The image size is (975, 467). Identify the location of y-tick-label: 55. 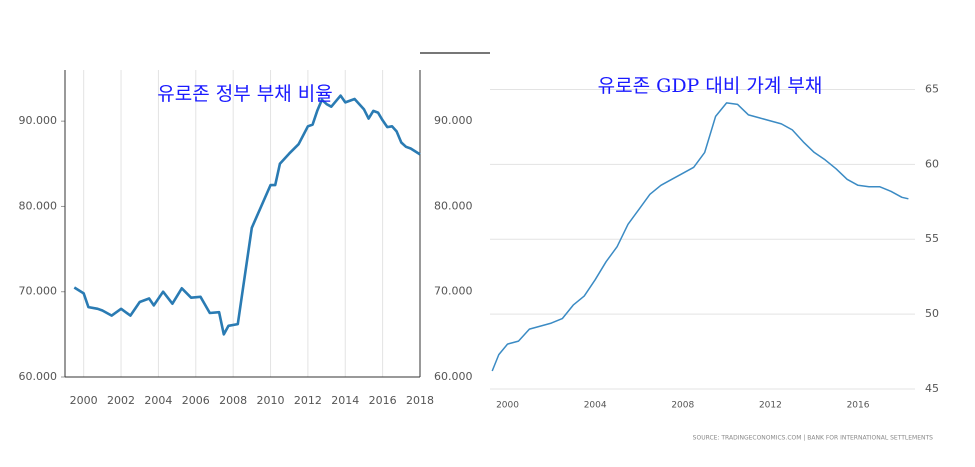
(932, 238).